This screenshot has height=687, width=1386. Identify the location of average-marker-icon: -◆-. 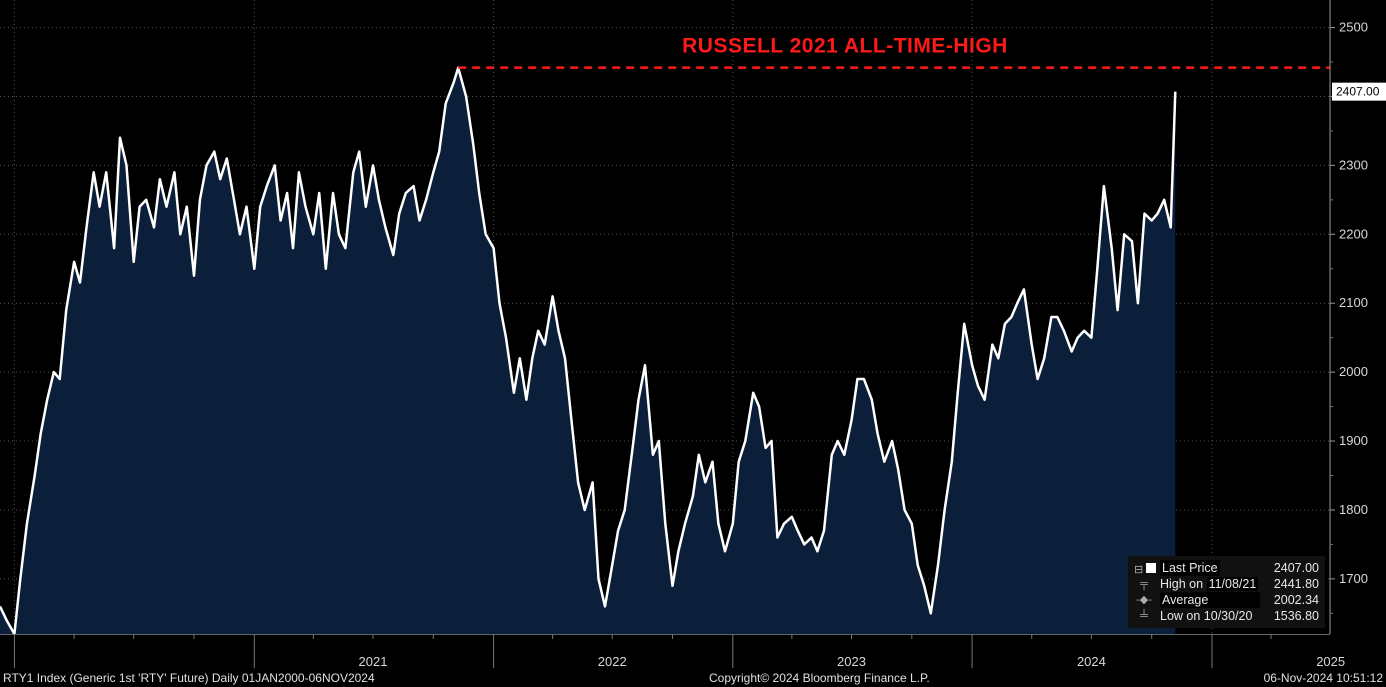
(1144, 600).